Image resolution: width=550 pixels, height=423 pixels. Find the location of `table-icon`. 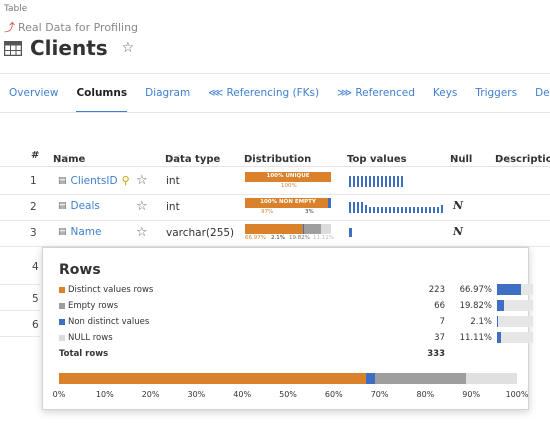

table-icon is located at coordinates (13, 48).